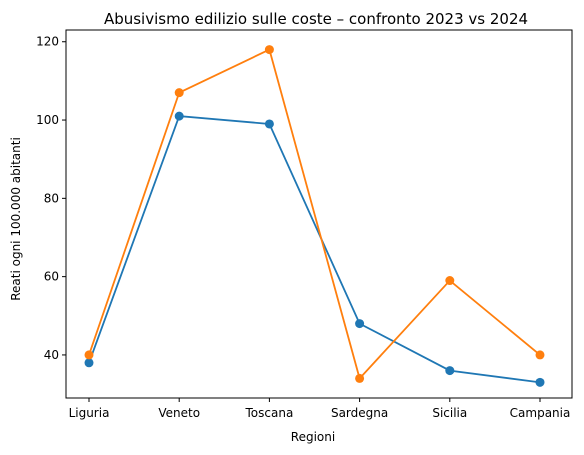 Image resolution: width=584 pixels, height=455 pixels. I want to click on x-tick-label: Sardegna, so click(359, 413).